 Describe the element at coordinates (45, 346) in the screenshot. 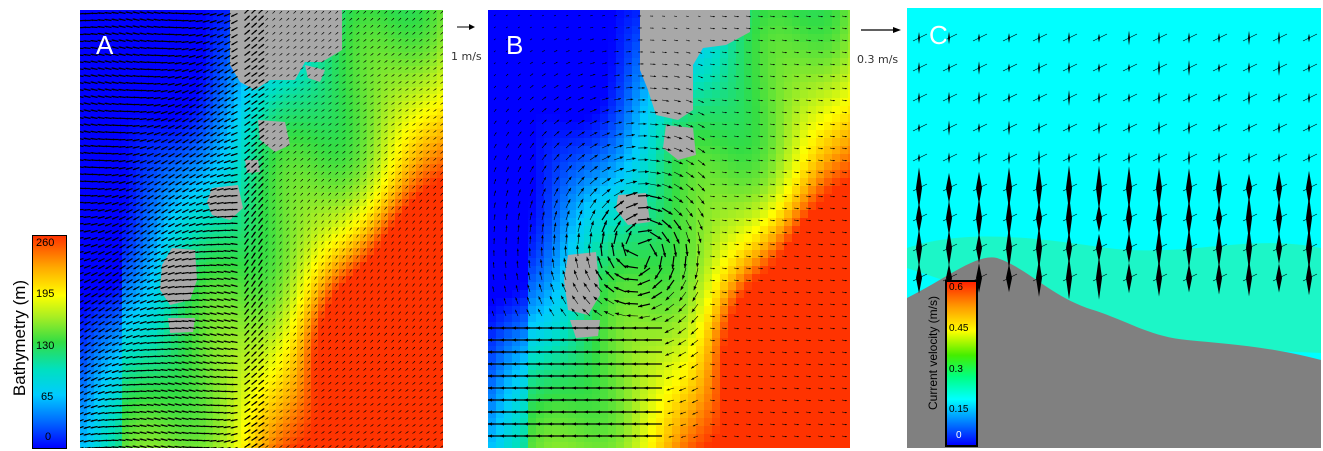

I see `bathymetry-tick-130: 130` at that location.